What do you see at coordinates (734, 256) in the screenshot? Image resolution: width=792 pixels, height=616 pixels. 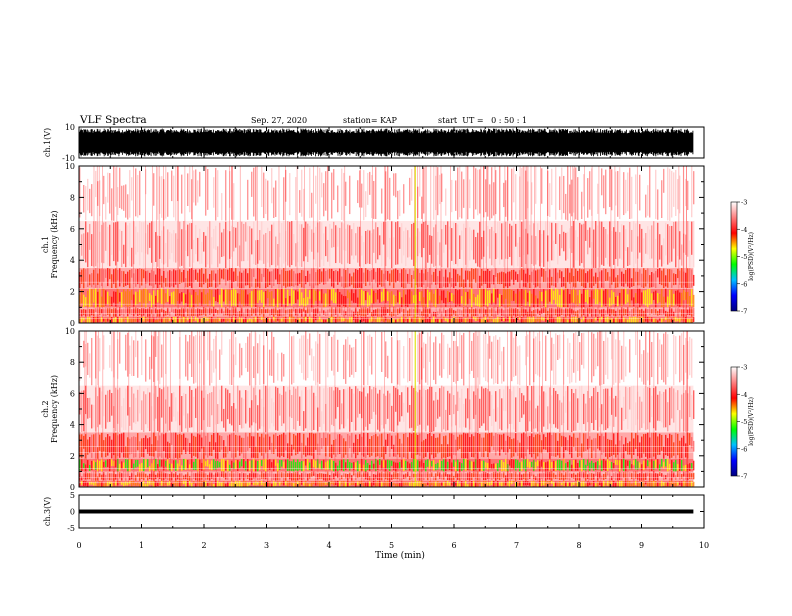 I see `colorbar-scale` at bounding box center [734, 256].